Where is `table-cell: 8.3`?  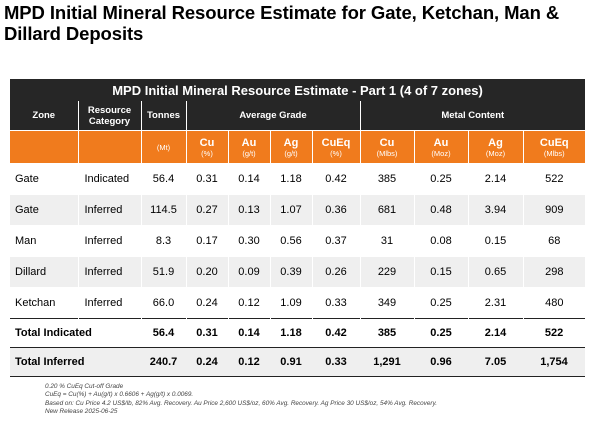 table-cell: 8.3 is located at coordinates (163, 241).